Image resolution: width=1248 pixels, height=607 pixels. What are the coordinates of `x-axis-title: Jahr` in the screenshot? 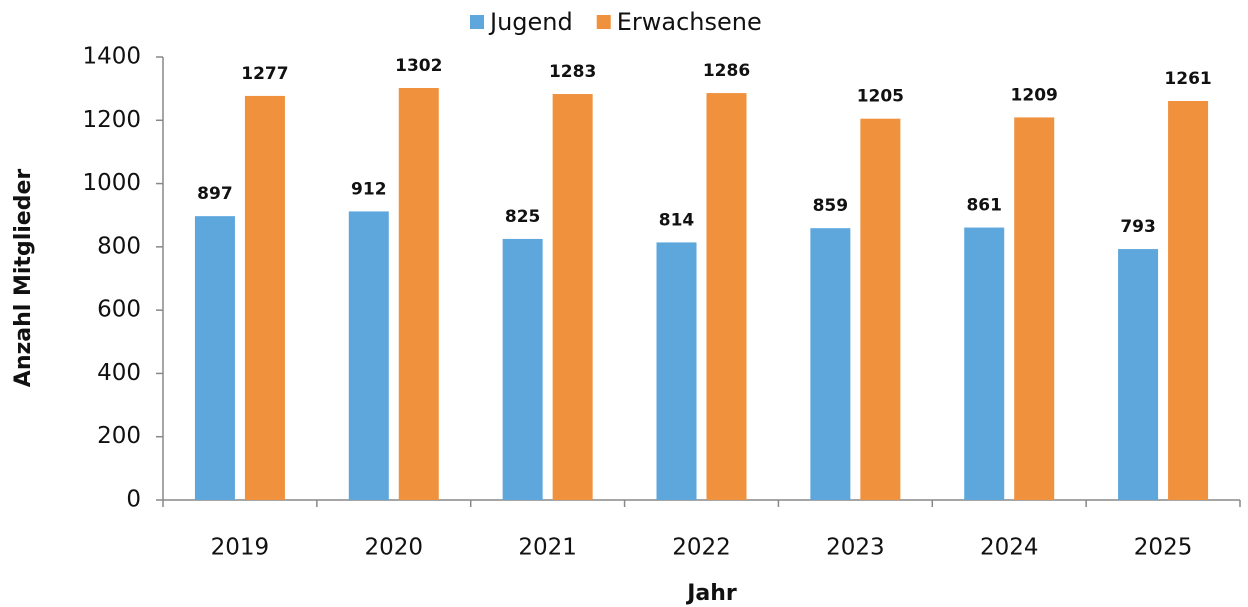 It's located at (711, 593).